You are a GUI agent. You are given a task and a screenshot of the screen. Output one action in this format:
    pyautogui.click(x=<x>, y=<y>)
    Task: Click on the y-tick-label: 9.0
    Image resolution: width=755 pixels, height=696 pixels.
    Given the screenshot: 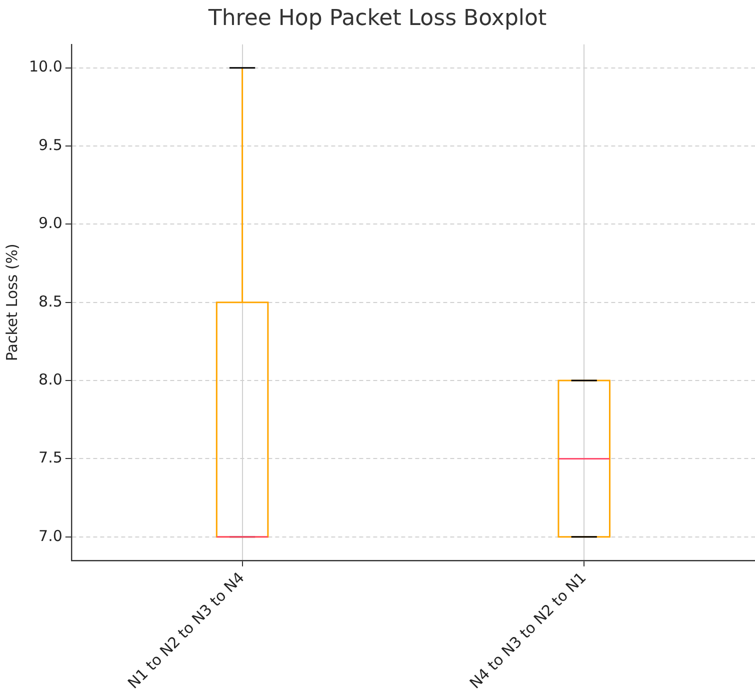 What is the action you would take?
    pyautogui.click(x=50, y=223)
    